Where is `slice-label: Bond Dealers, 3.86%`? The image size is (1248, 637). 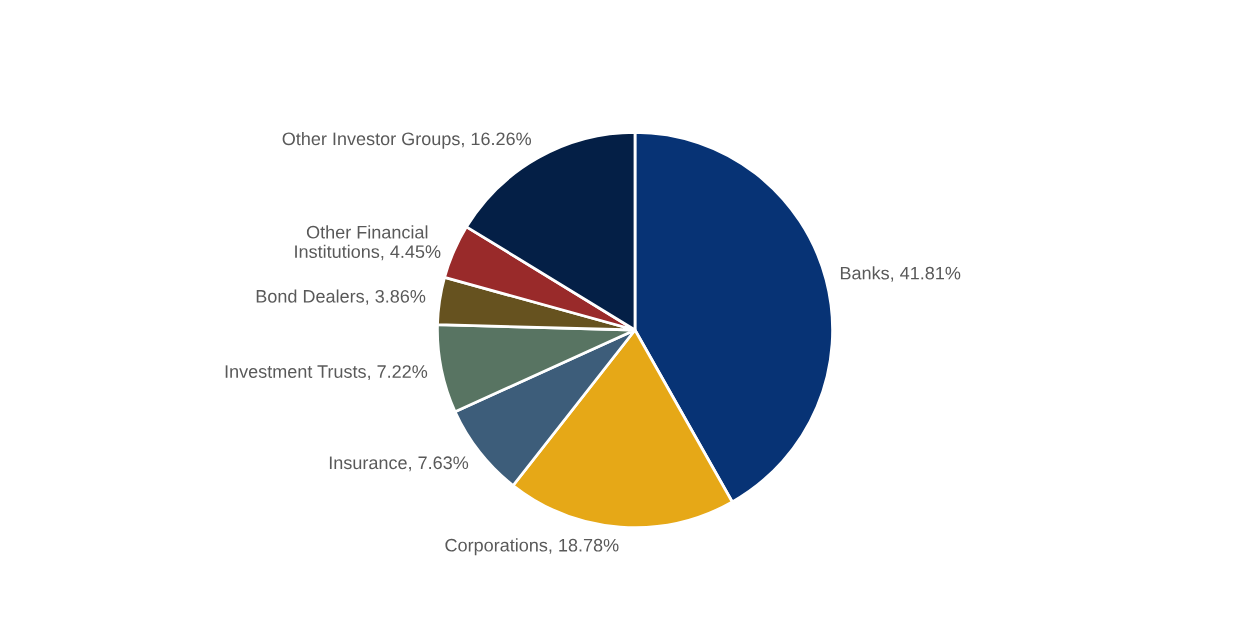 slice-label: Bond Dealers, 3.86% is located at coordinates (341, 297).